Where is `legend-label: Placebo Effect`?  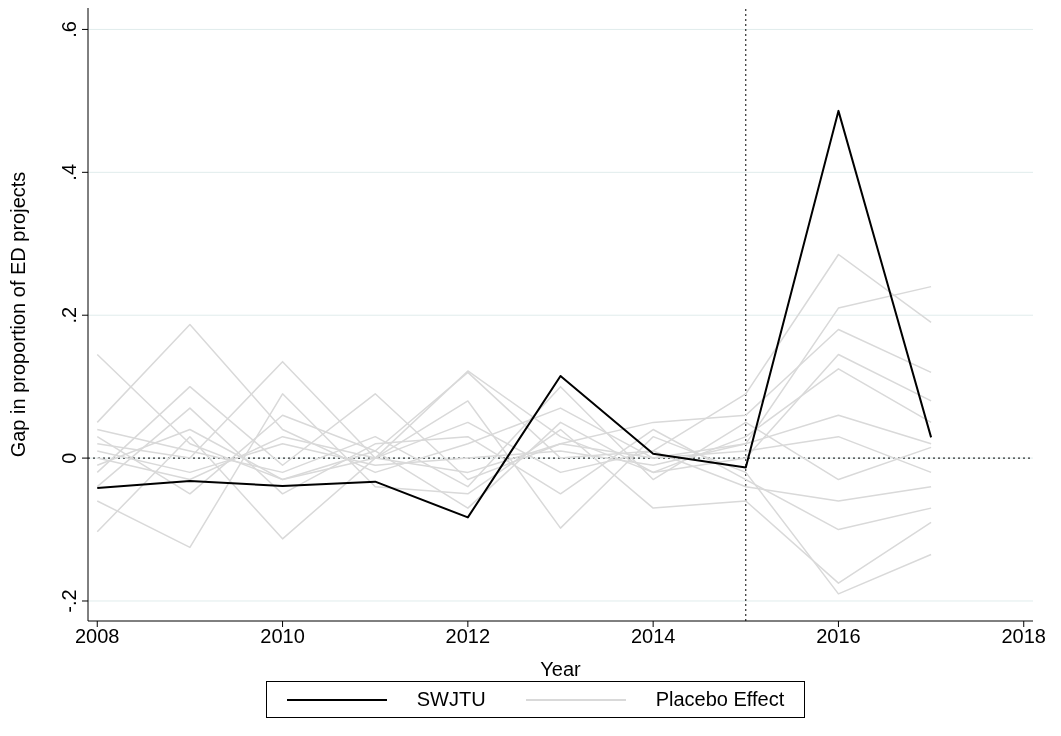 legend-label: Placebo Effect is located at coordinates (719, 699).